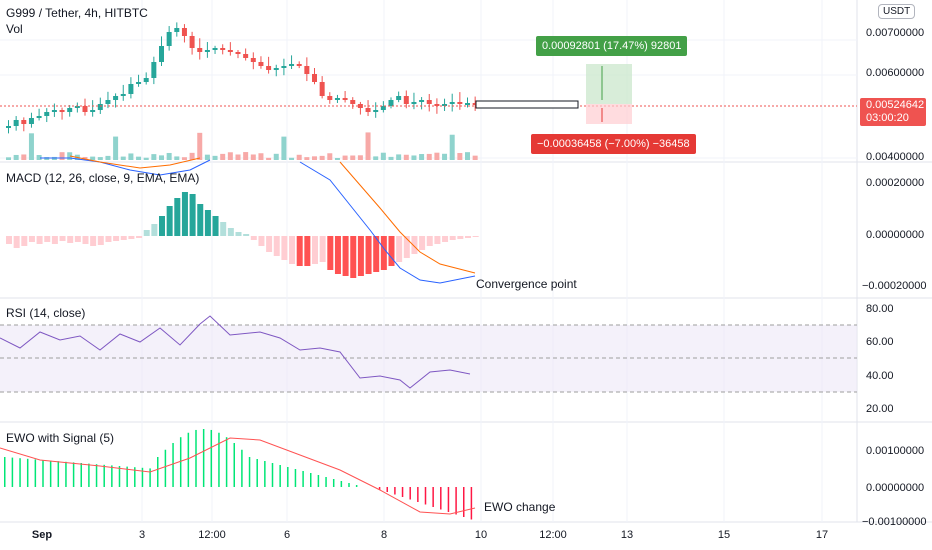 The height and width of the screenshot is (550, 932). Describe the element at coordinates (526, 284) in the screenshot. I see `convergence-annotation: Convergence point` at that location.